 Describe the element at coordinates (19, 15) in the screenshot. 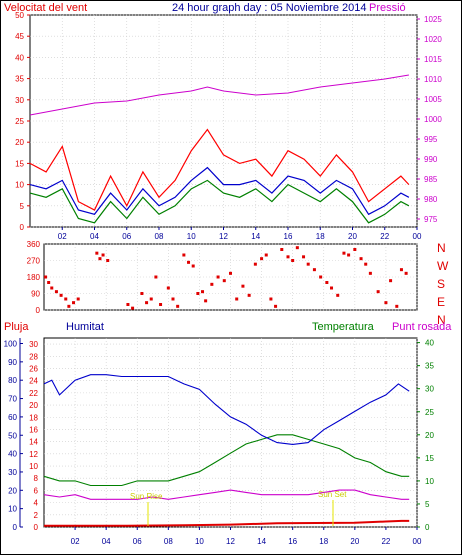

I see `wind-tick-label: 50` at that location.